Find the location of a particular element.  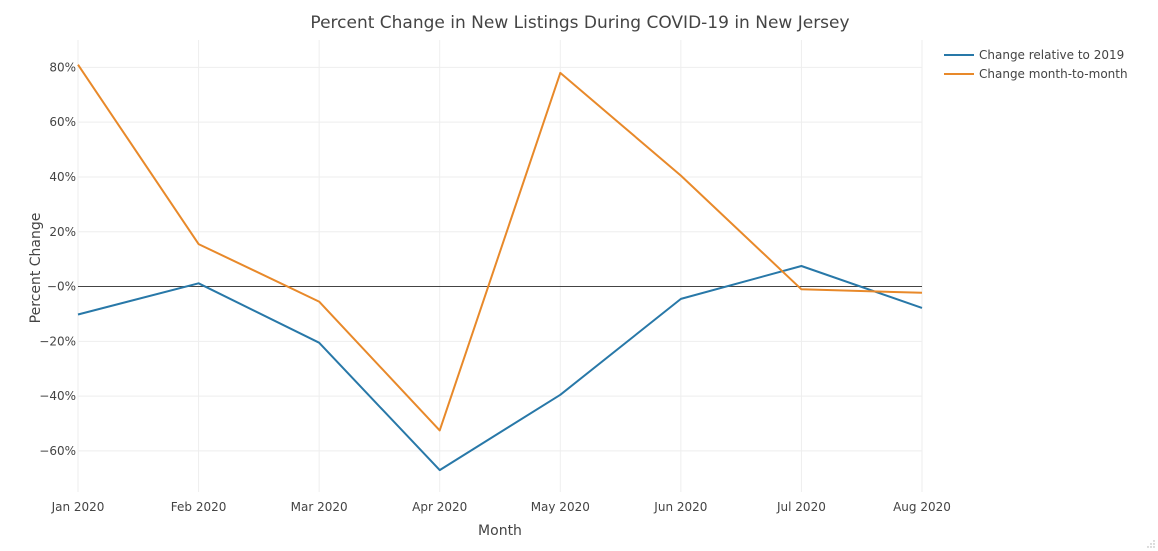

y-tick-label: −60% is located at coordinates (57, 451).